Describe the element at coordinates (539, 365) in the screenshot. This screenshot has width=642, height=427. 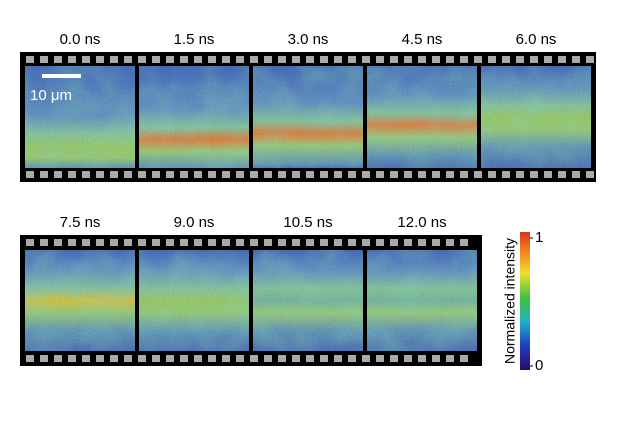
I see `colorbar-tick-label: 0` at that location.